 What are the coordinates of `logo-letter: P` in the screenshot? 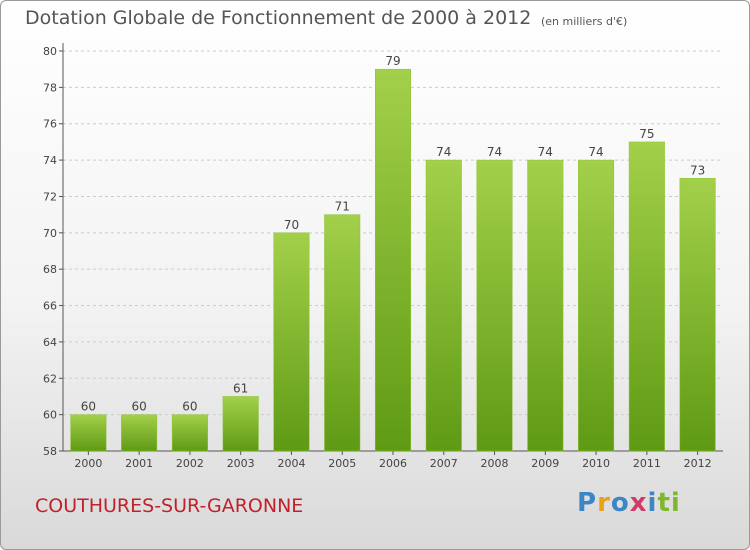 It's located at (587, 503).